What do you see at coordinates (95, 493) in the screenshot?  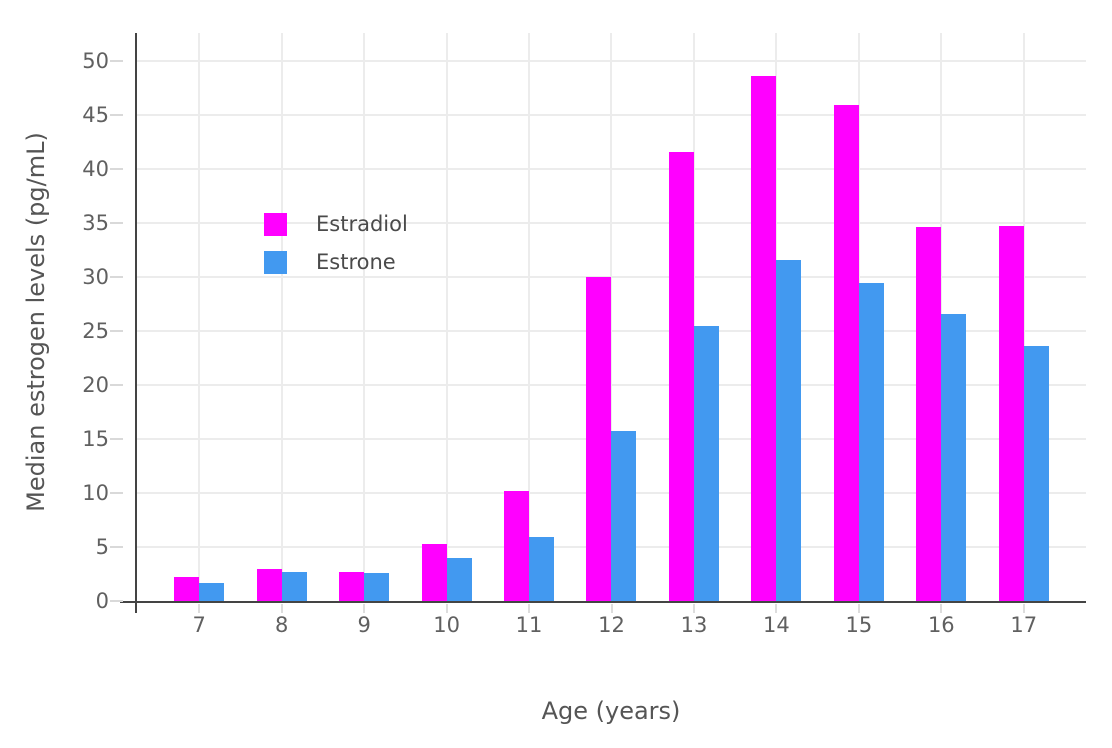 I see `y-tick-label-10: 10` at bounding box center [95, 493].